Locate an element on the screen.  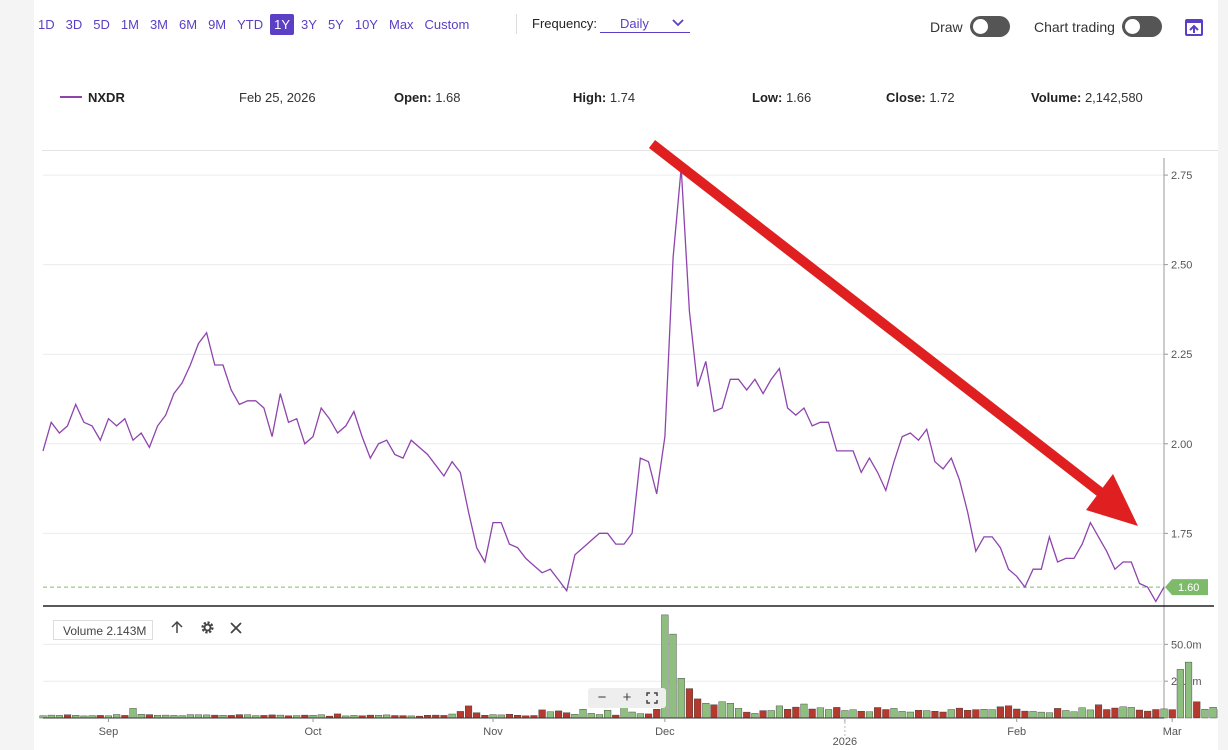
zoom-controls: − + is located at coordinates (627, 698).